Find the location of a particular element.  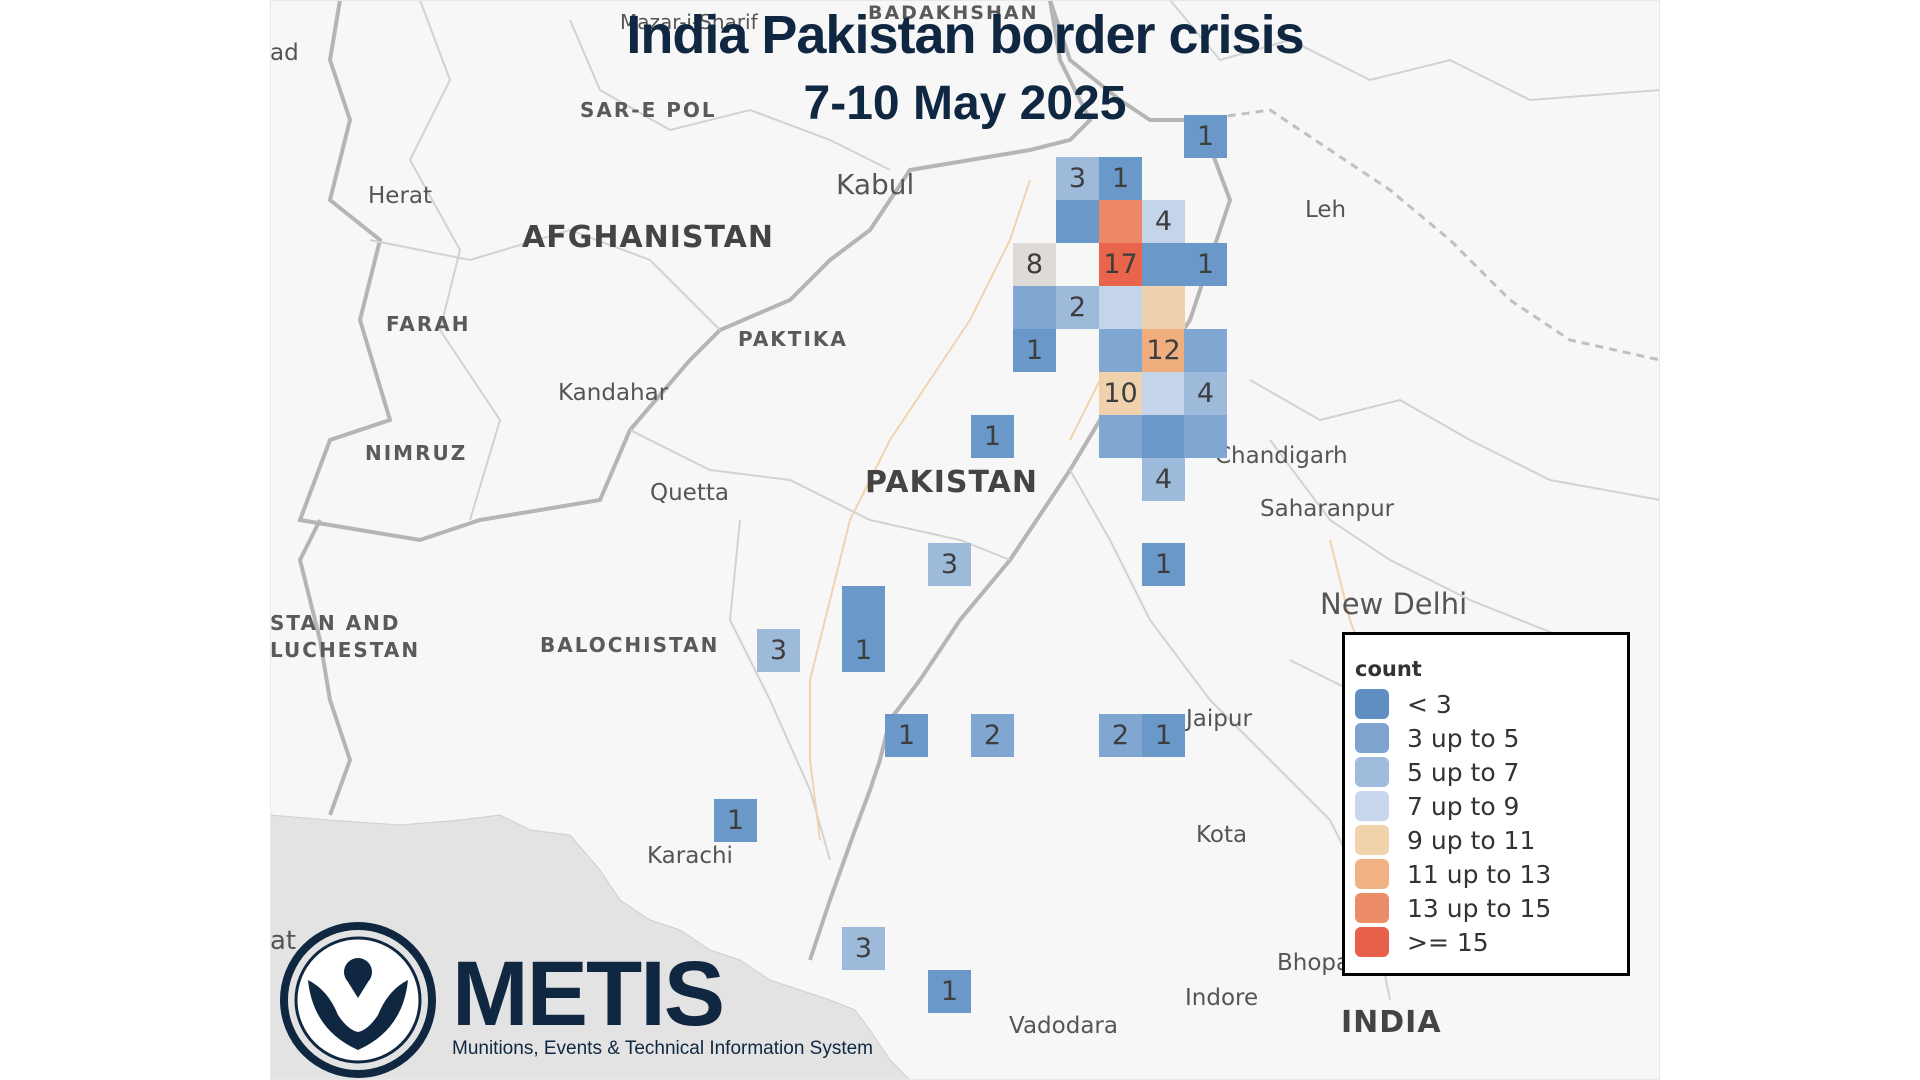

metis-wordmark: METIS is located at coordinates (588, 994).